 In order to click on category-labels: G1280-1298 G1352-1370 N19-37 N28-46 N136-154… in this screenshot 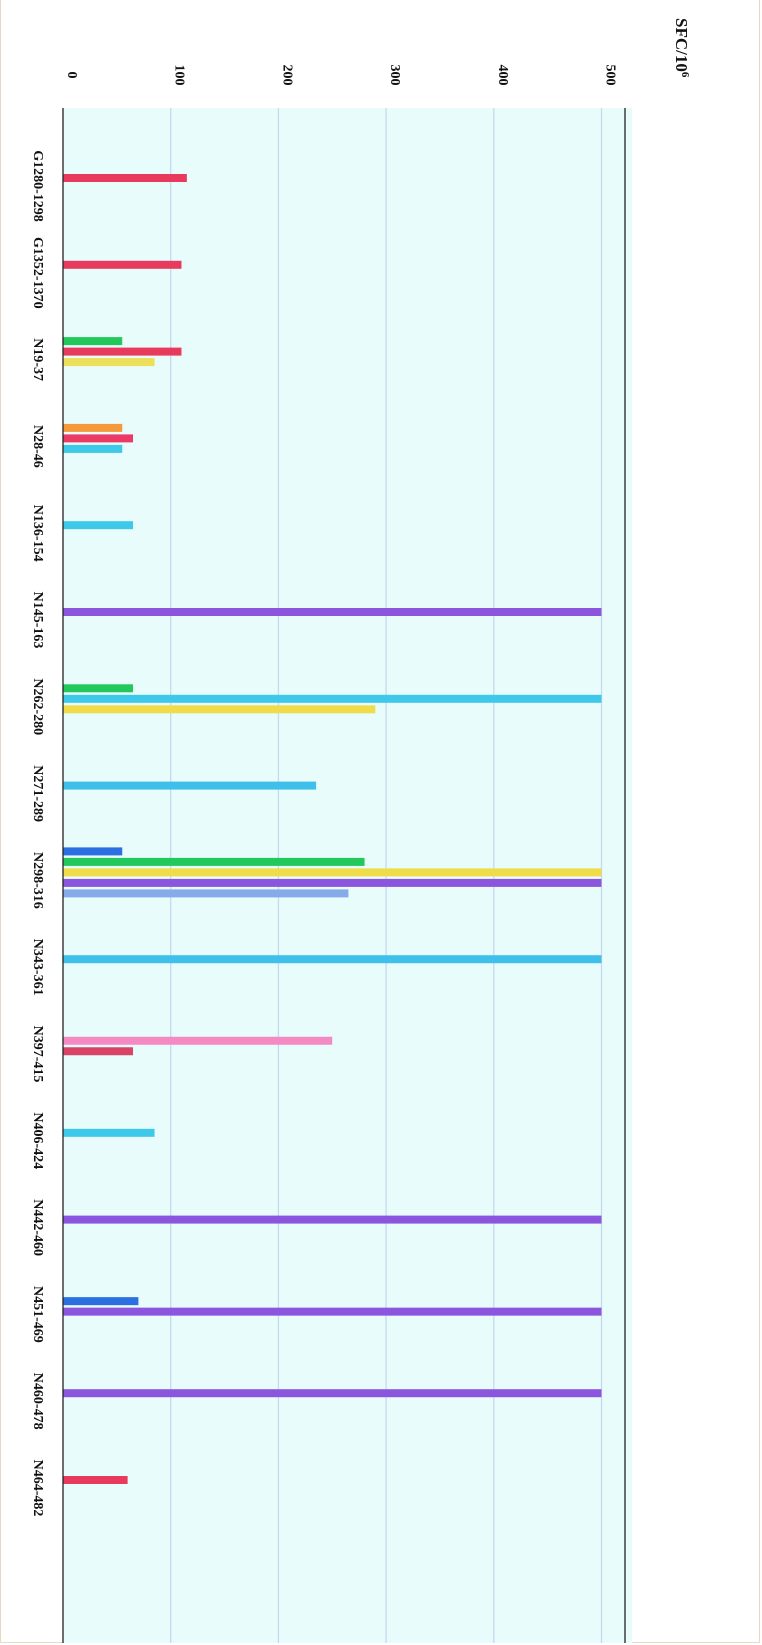, I will do `click(37, 833)`.